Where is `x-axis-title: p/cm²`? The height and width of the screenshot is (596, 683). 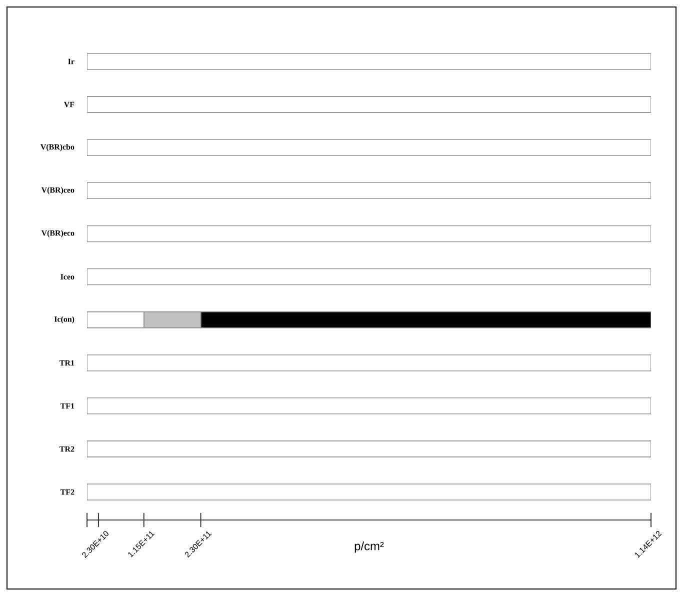
x-axis-title: p/cm² is located at coordinates (369, 547).